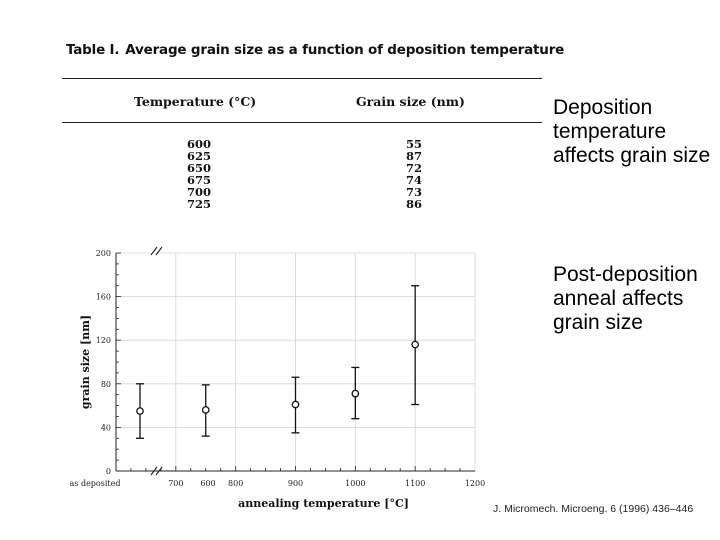 Image resolution: width=720 pixels, height=540 pixels. I want to click on table-cell-temperature: 600, so click(199, 144).